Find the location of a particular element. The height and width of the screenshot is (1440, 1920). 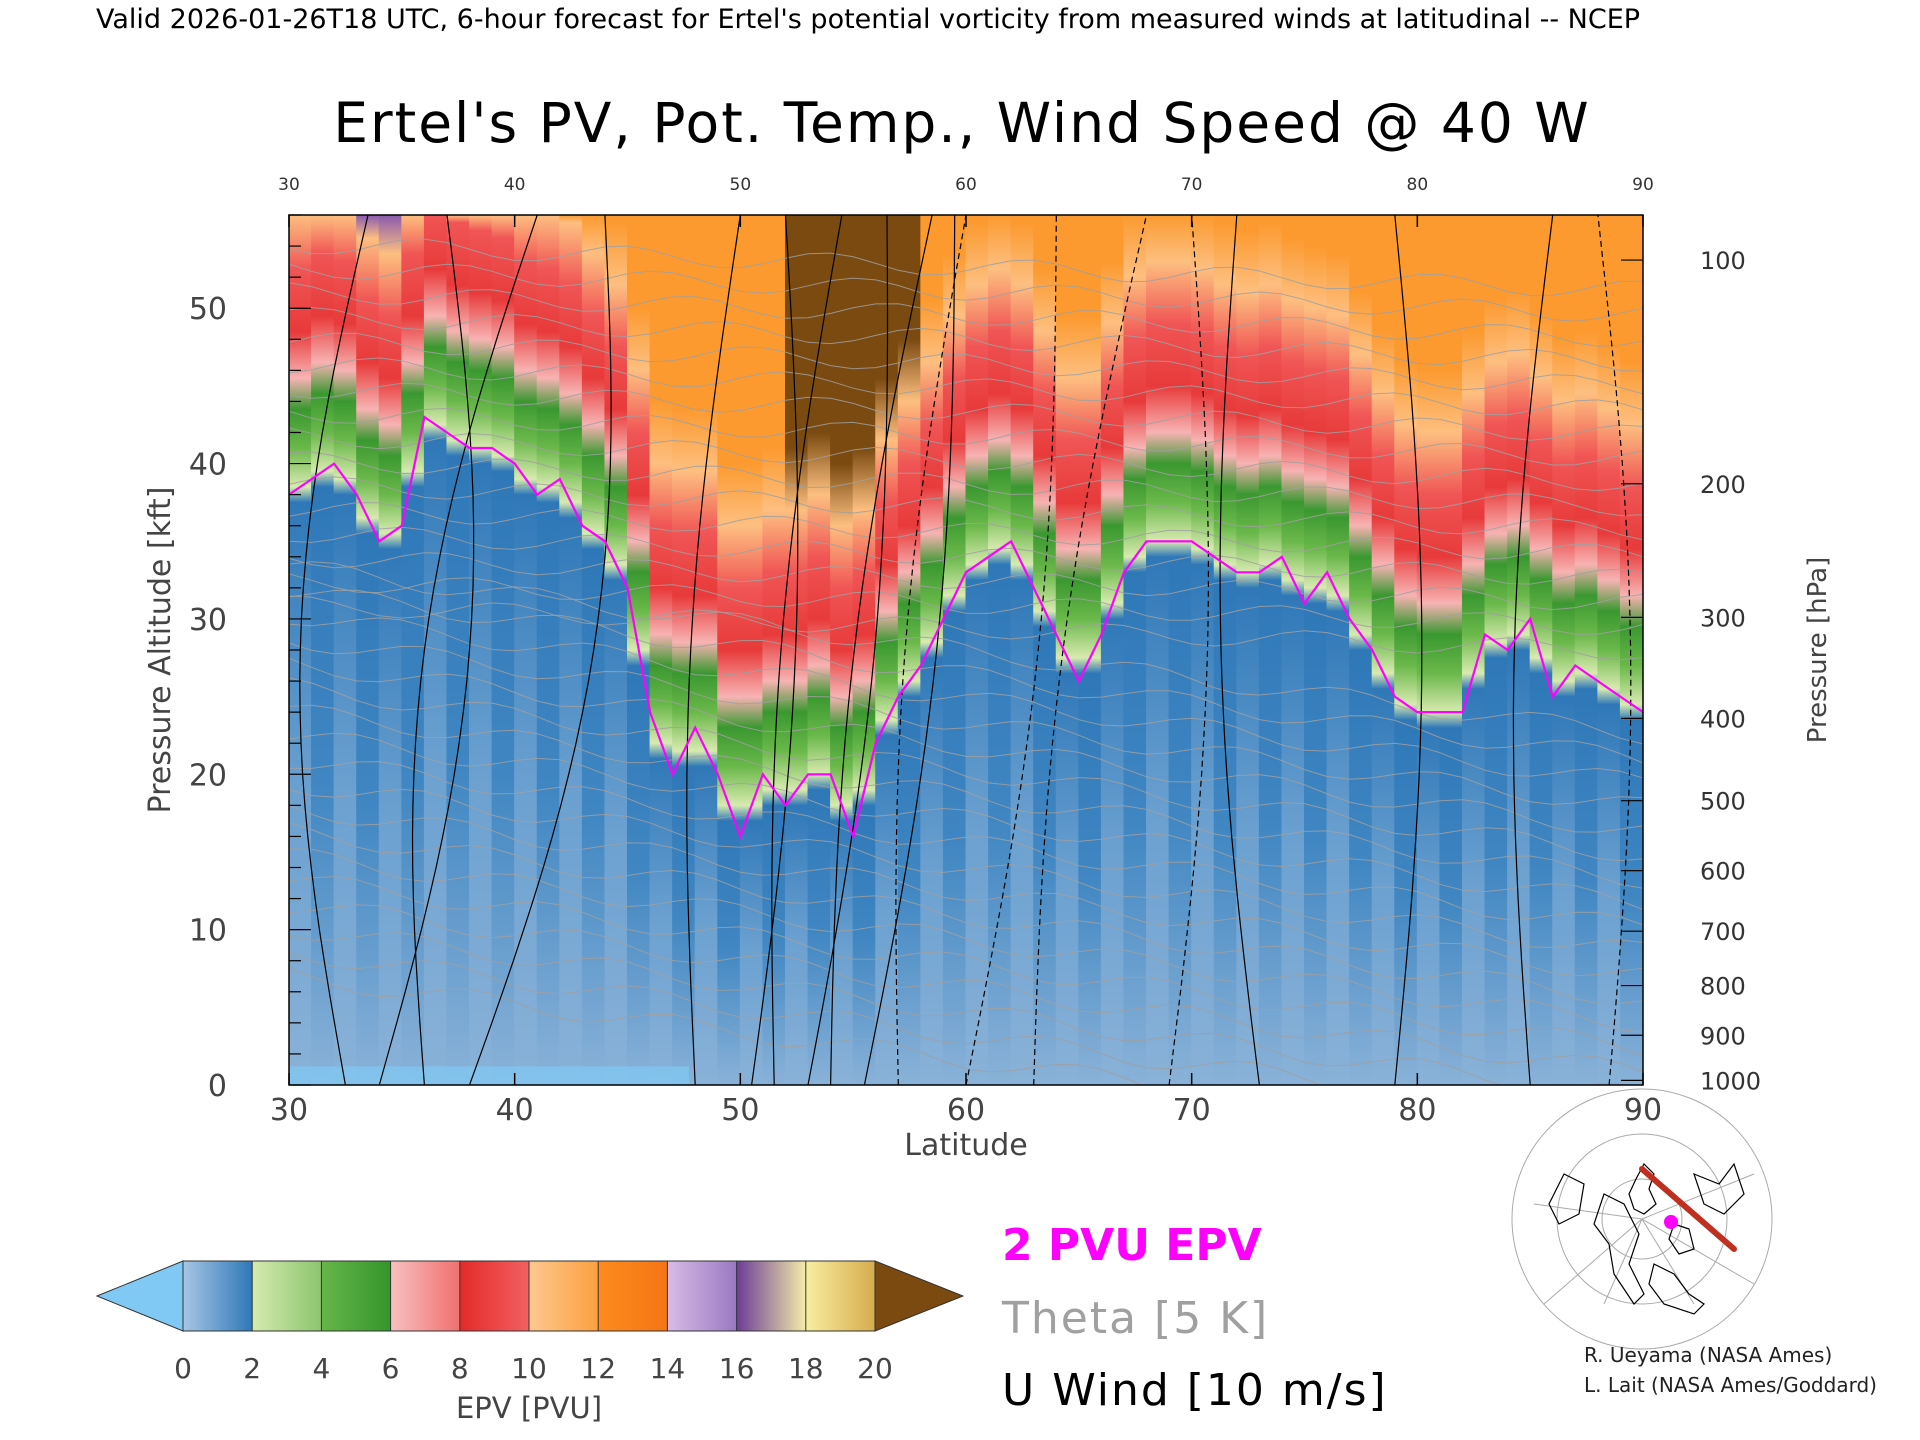

colorbar-tick-label: 0 is located at coordinates (183, 1368).